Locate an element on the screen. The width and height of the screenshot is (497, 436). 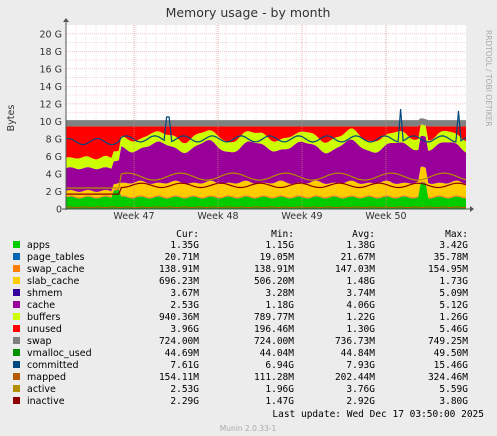
legend-header-max: Max: is located at coordinates (456, 234).